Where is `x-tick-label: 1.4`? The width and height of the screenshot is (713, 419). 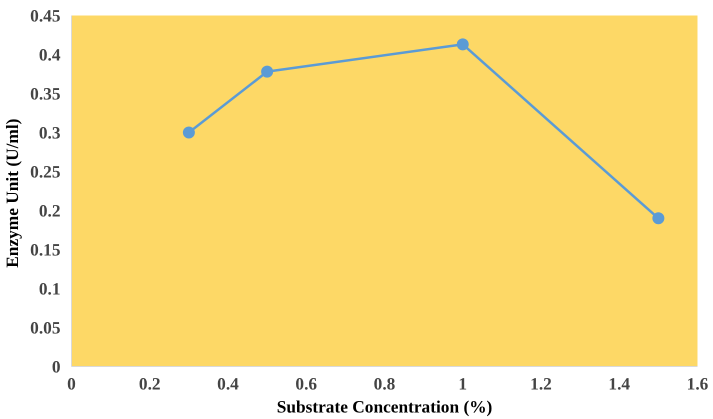
x-tick-label: 1.4 is located at coordinates (619, 384).